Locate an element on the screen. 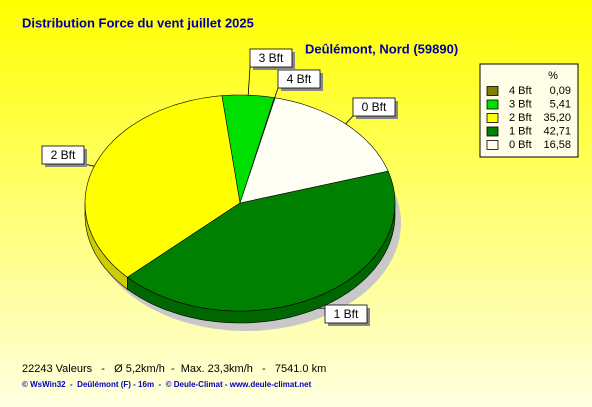 The width and height of the screenshot is (592, 407). legend-value: 5,41 is located at coordinates (560, 104).